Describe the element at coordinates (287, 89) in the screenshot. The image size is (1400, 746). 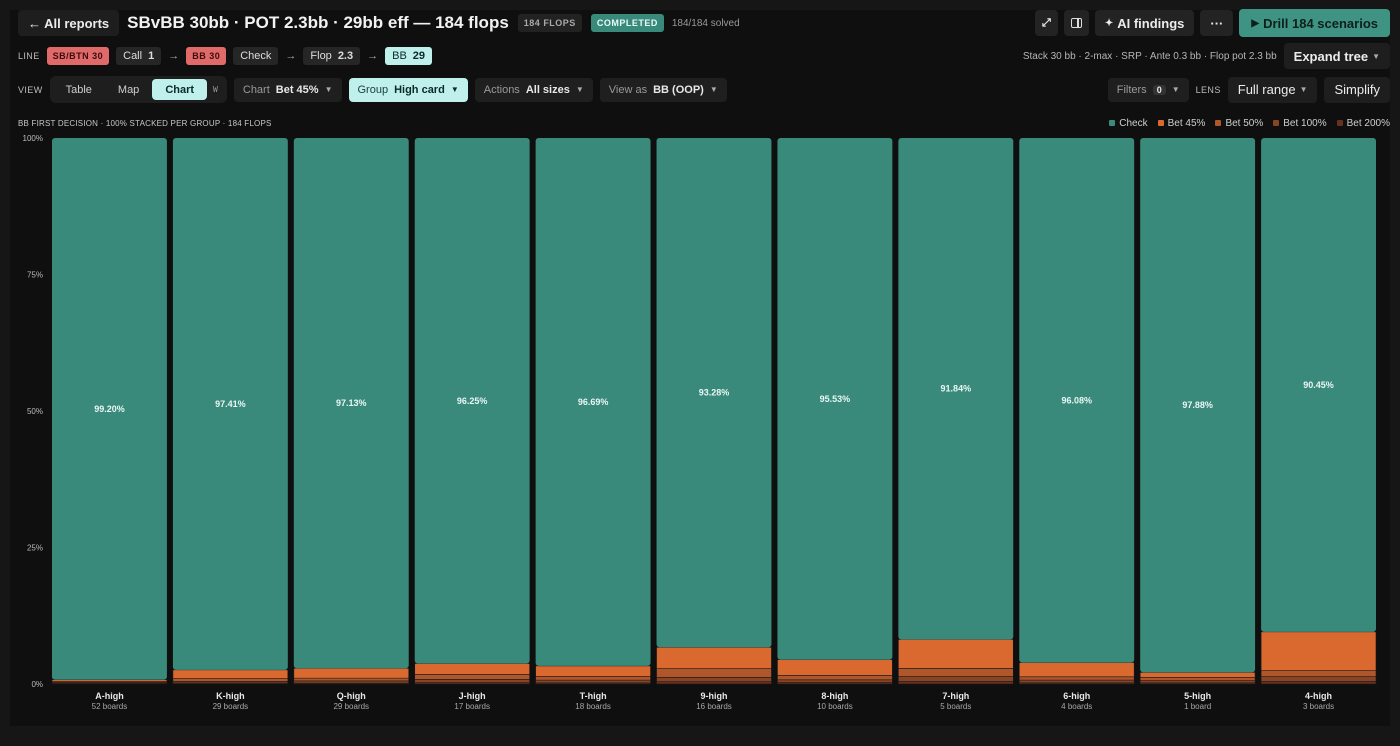
I see `chart-select: Chart Bet 45% ▼` at that location.